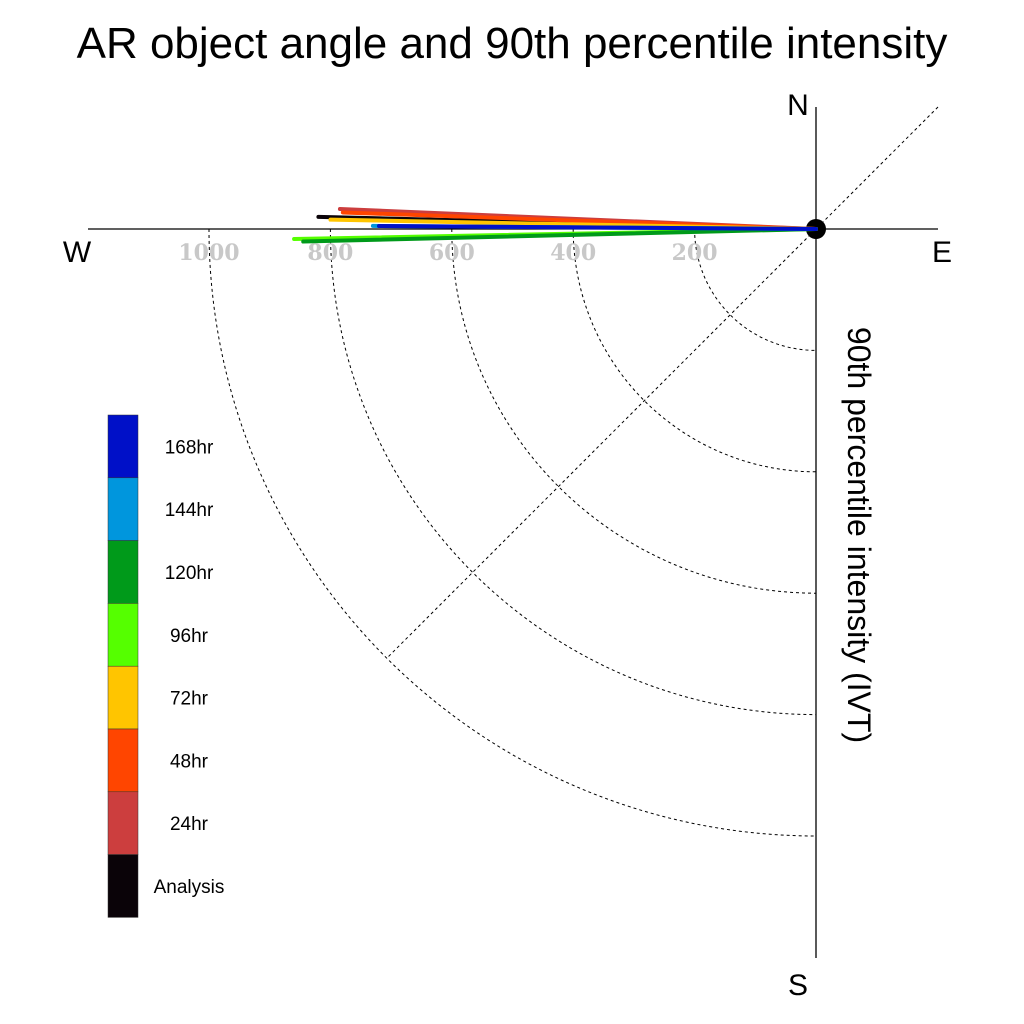 The height and width of the screenshot is (1024, 1024). What do you see at coordinates (123, 446) in the screenshot?
I see `legend-swatch-168hr` at bounding box center [123, 446].